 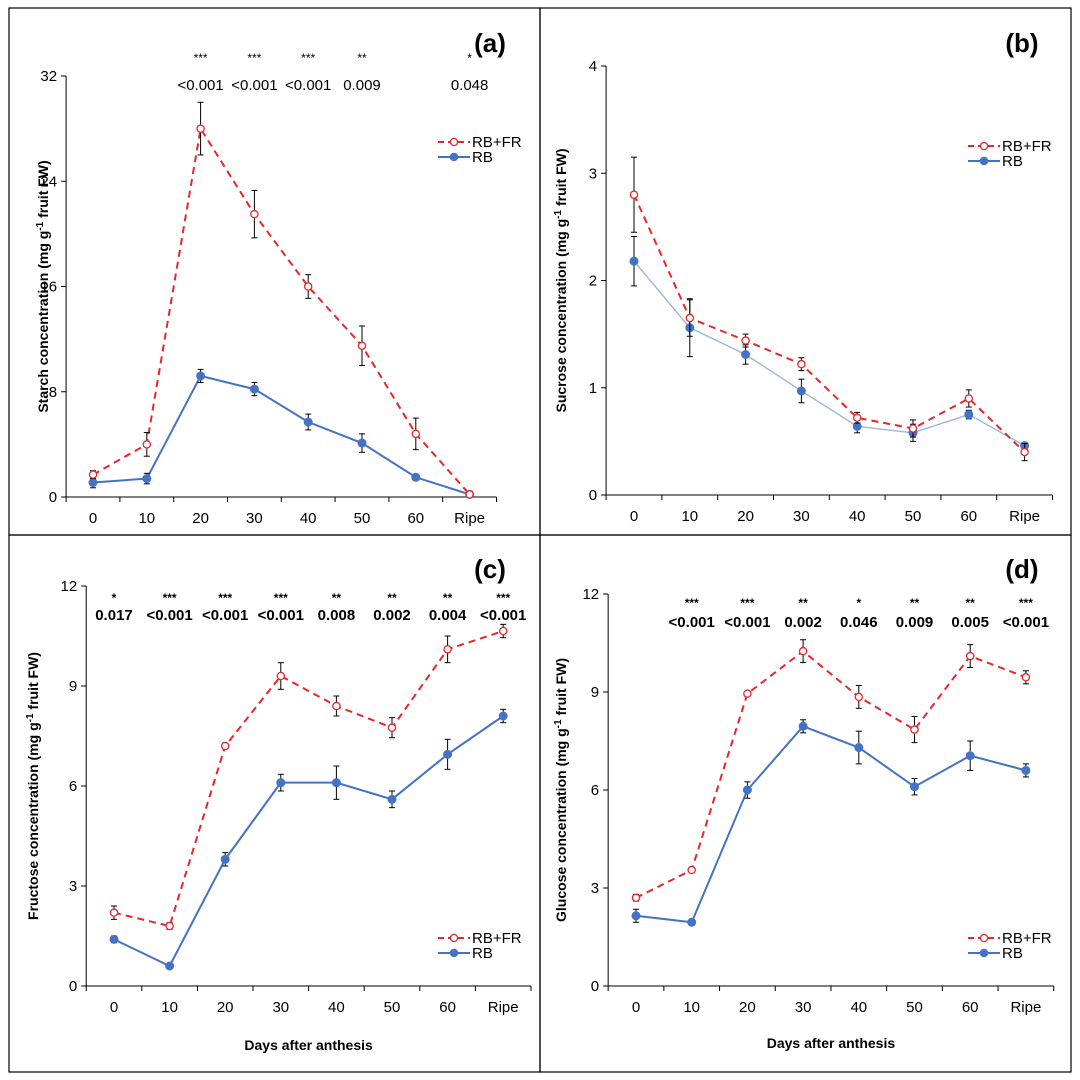 What do you see at coordinates (745, 516) in the screenshot?
I see `x-tick-label: 20` at bounding box center [745, 516].